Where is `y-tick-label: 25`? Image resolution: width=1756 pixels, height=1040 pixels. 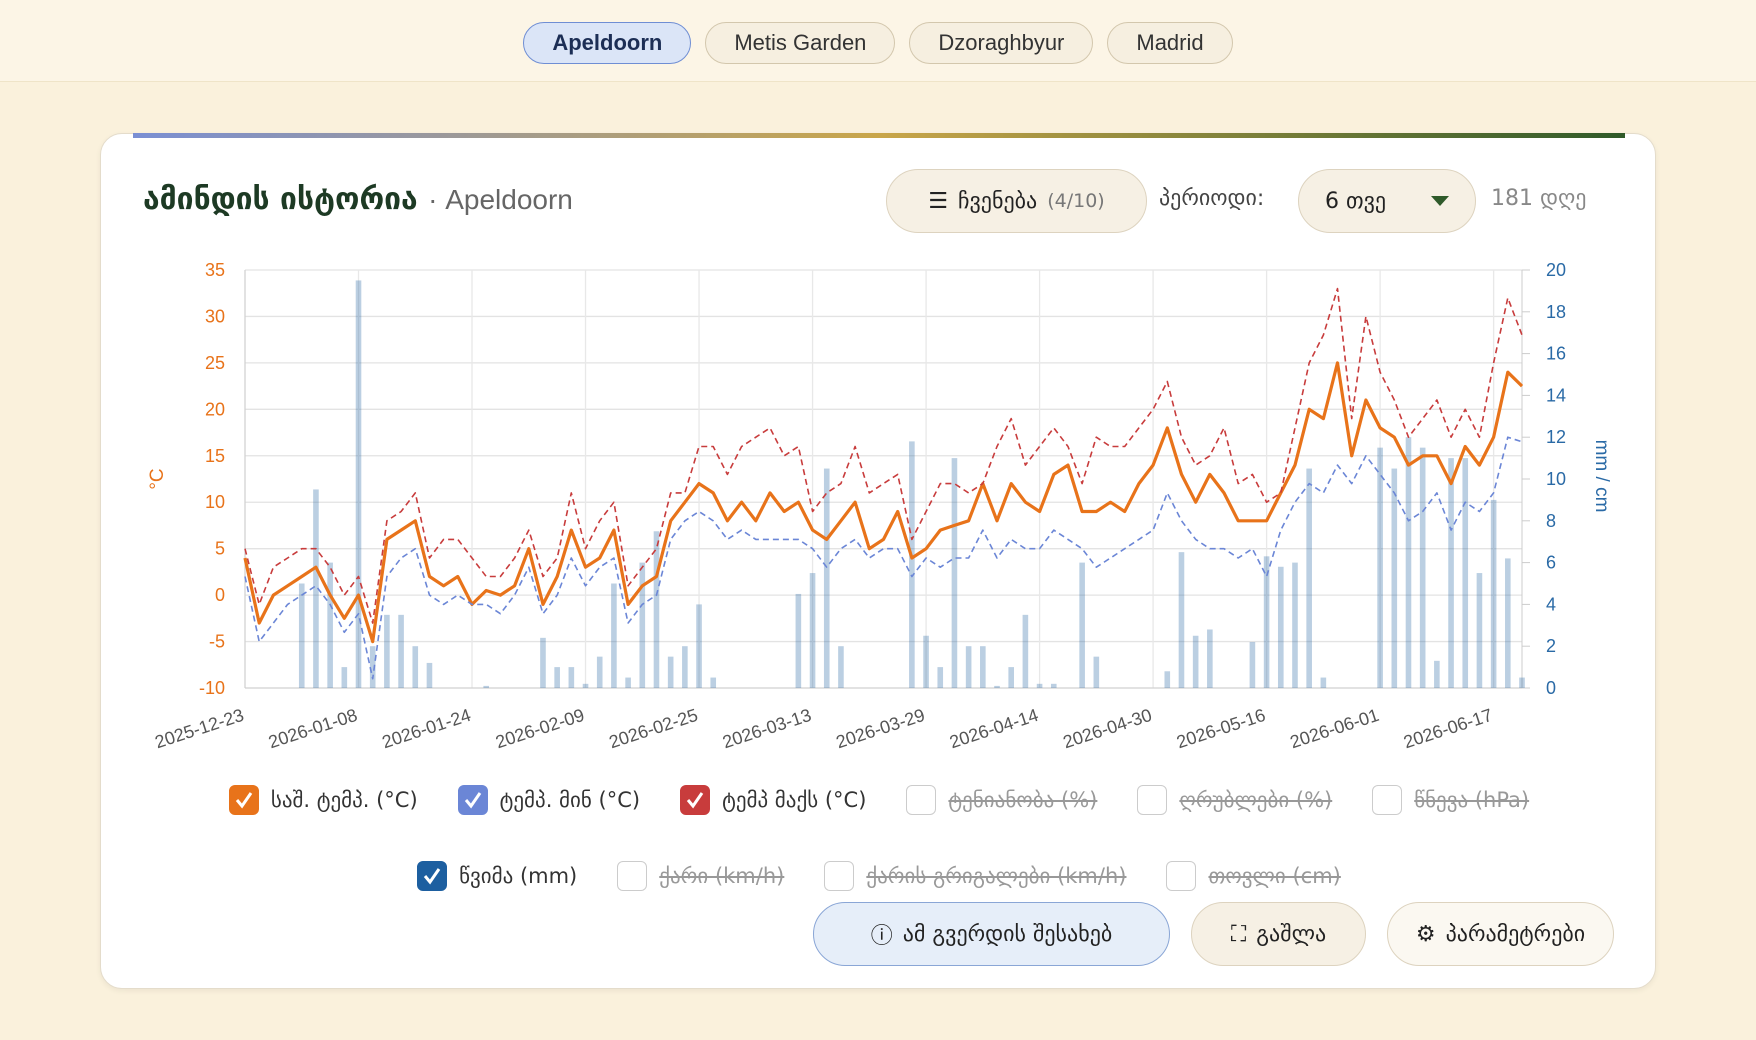
y-tick-label: 25 is located at coordinates (215, 363).